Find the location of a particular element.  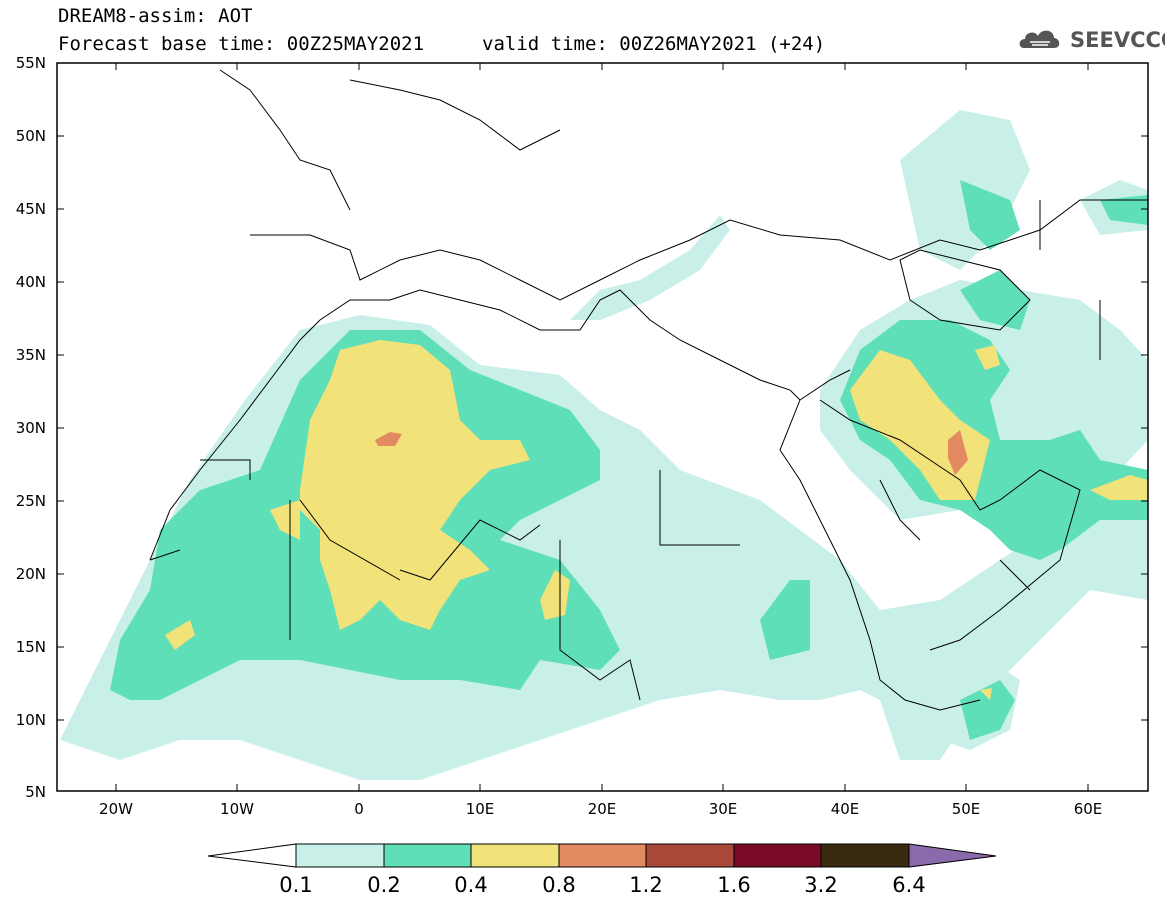

colorbar-segment-below is located at coordinates (252, 855).